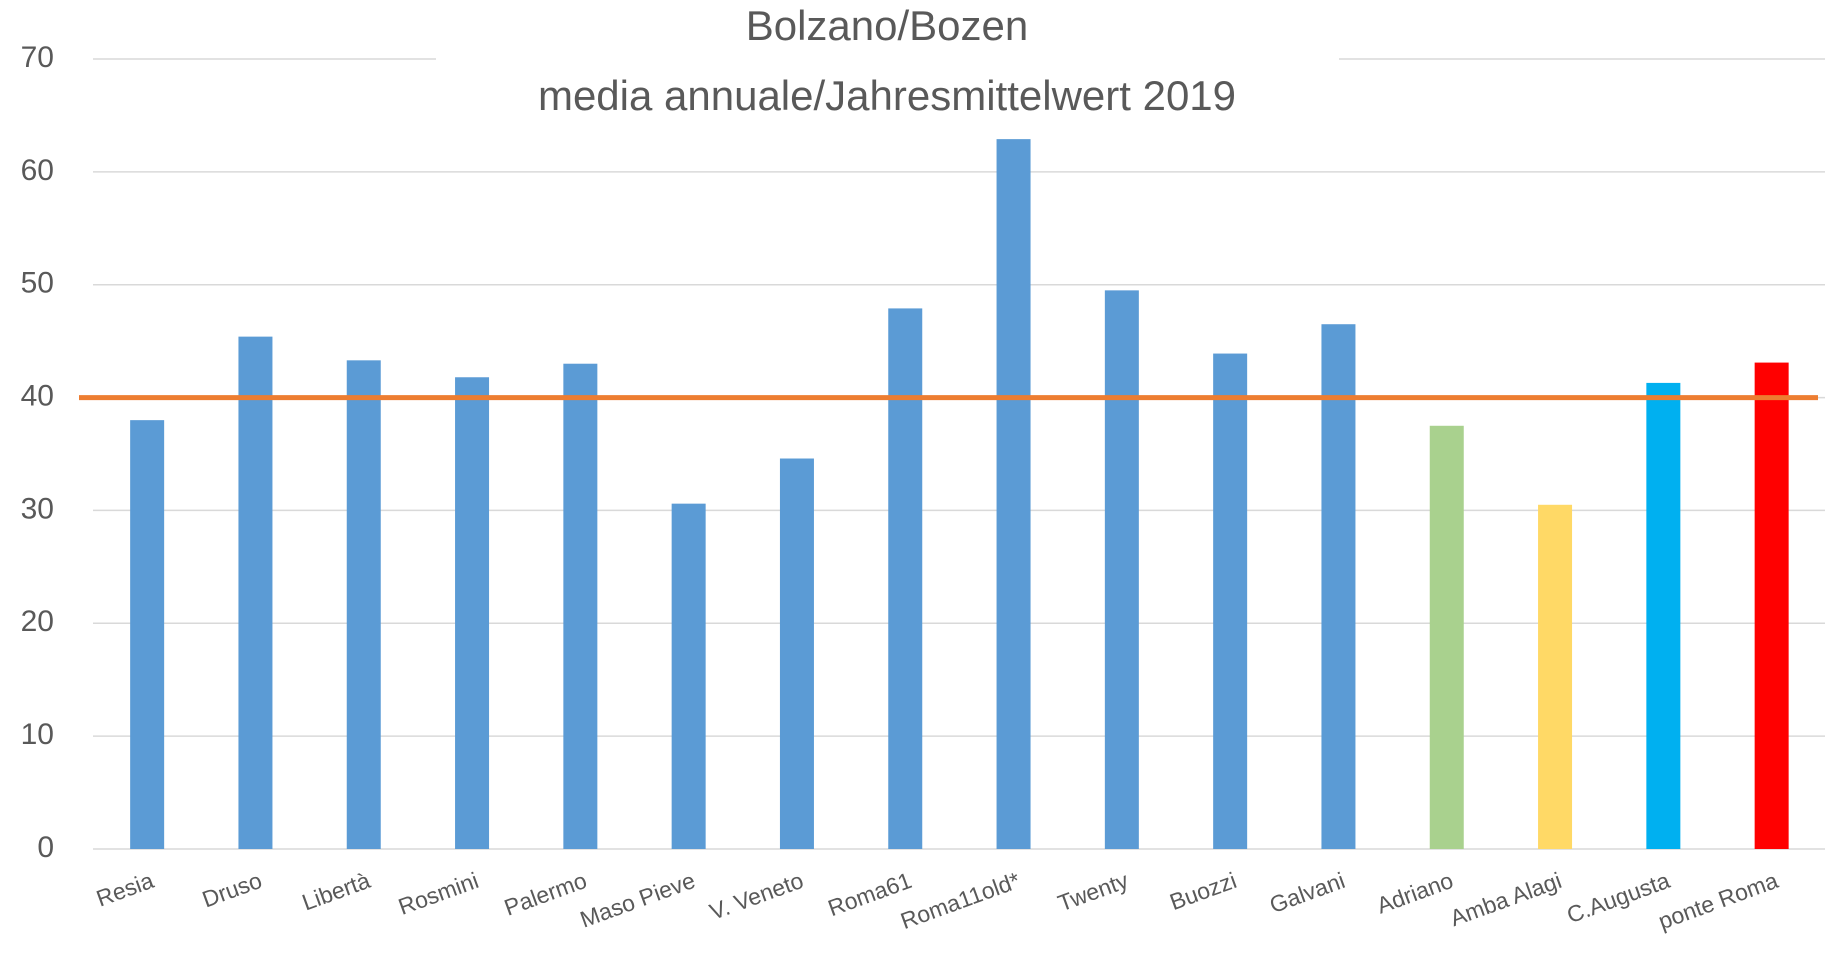 This screenshot has height=965, width=1825. I want to click on x-tick-label: Palermo, so click(545, 894).